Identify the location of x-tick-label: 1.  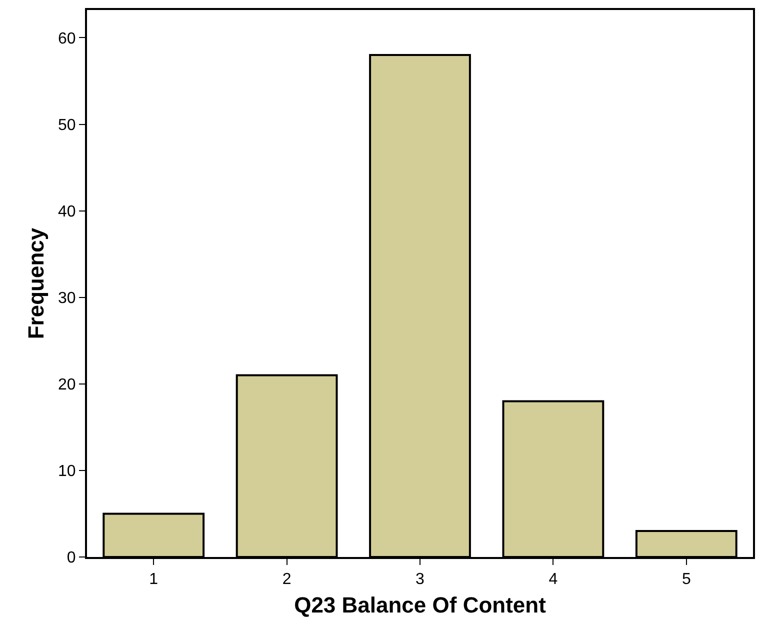
(153, 579).